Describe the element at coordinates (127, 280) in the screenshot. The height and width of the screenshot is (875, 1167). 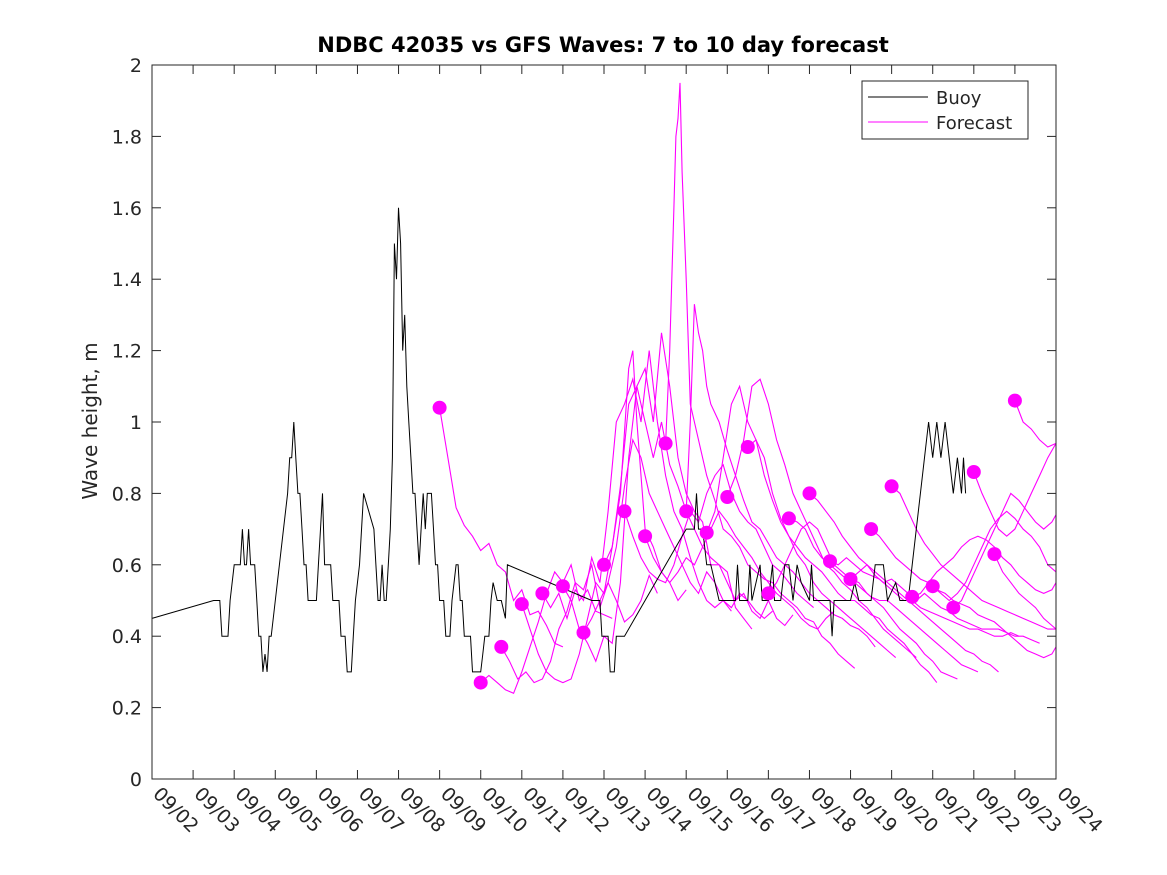
I see `y-tick-label: 1.4` at that location.